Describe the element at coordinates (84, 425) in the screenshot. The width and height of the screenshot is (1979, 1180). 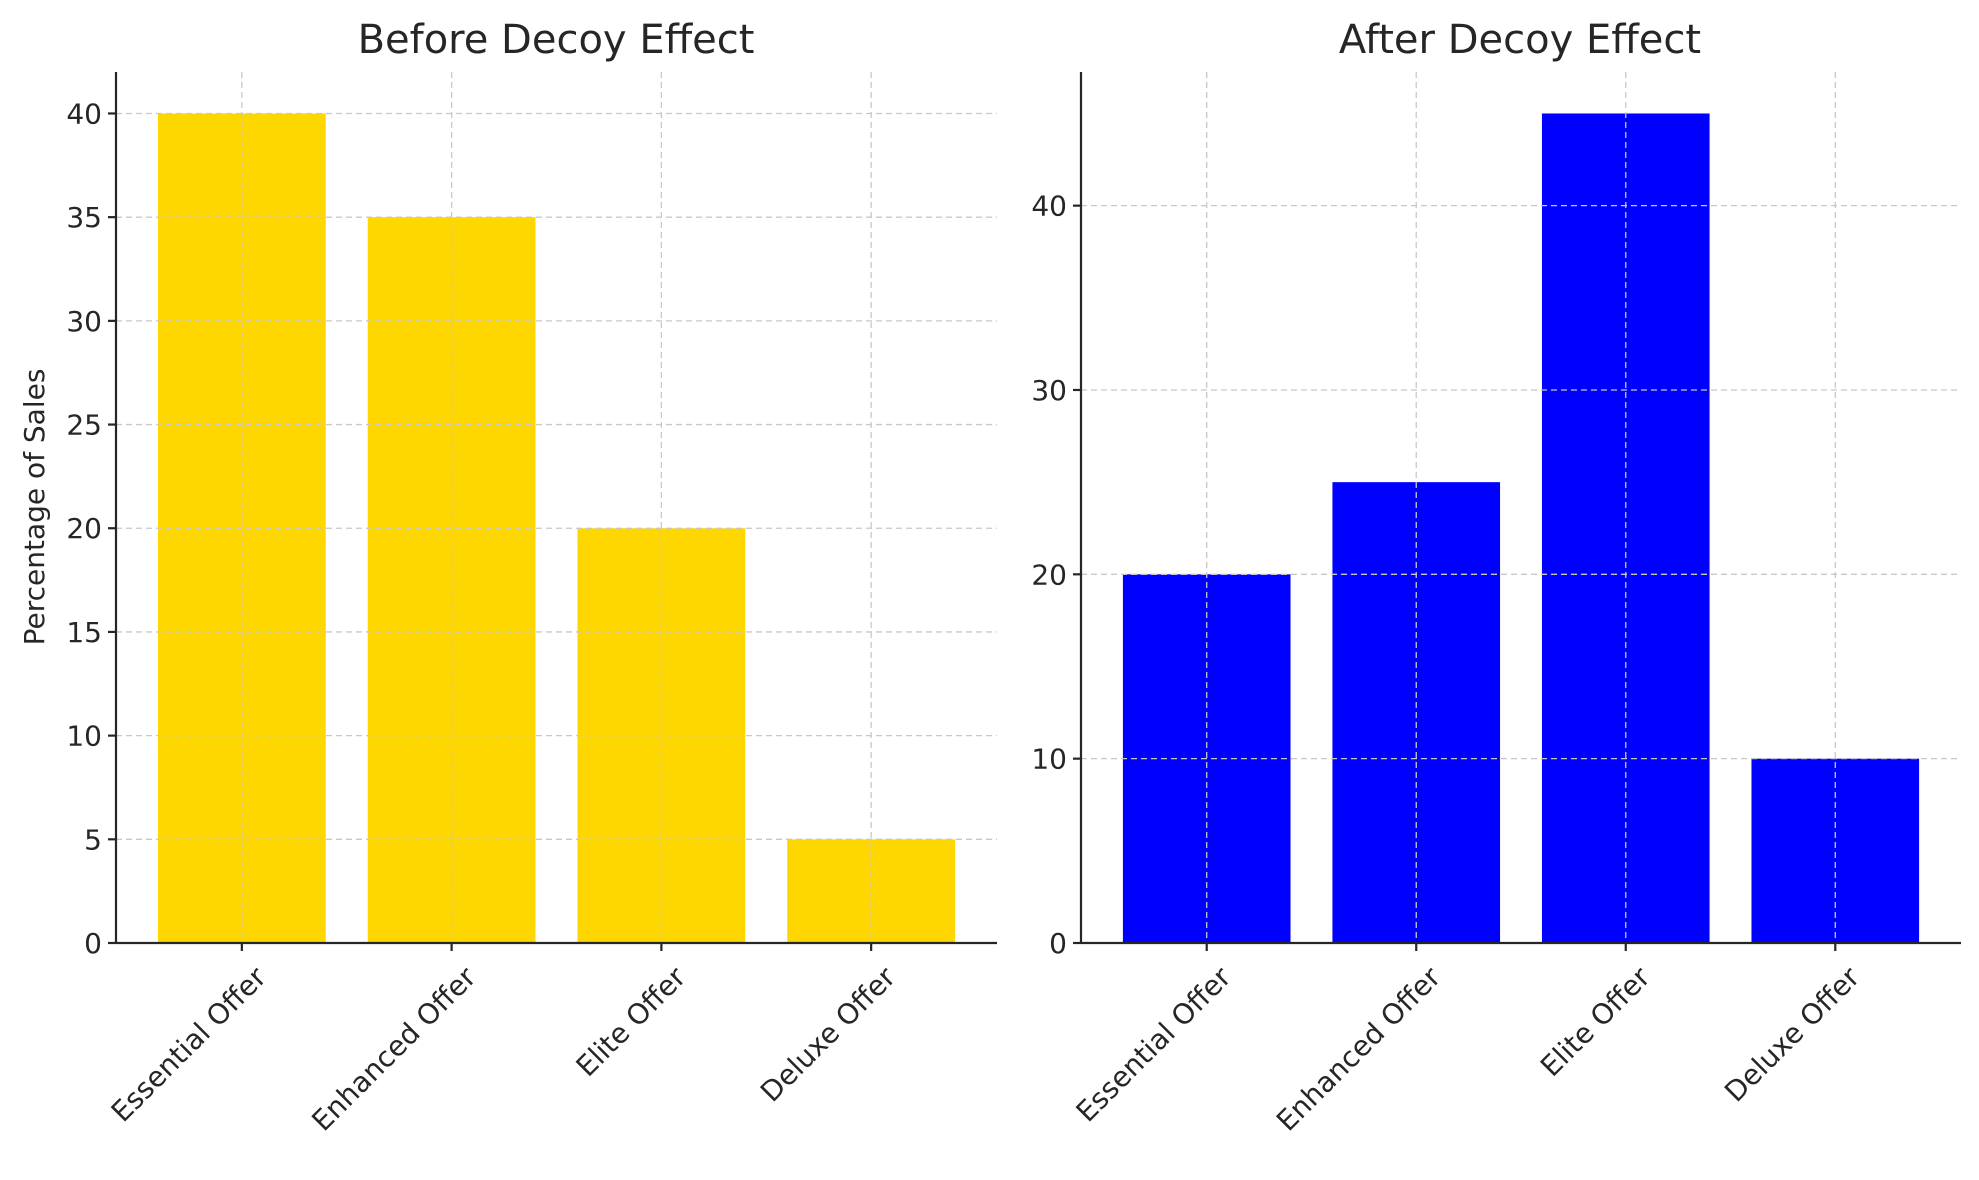
I see `y-tick-label: 25` at that location.